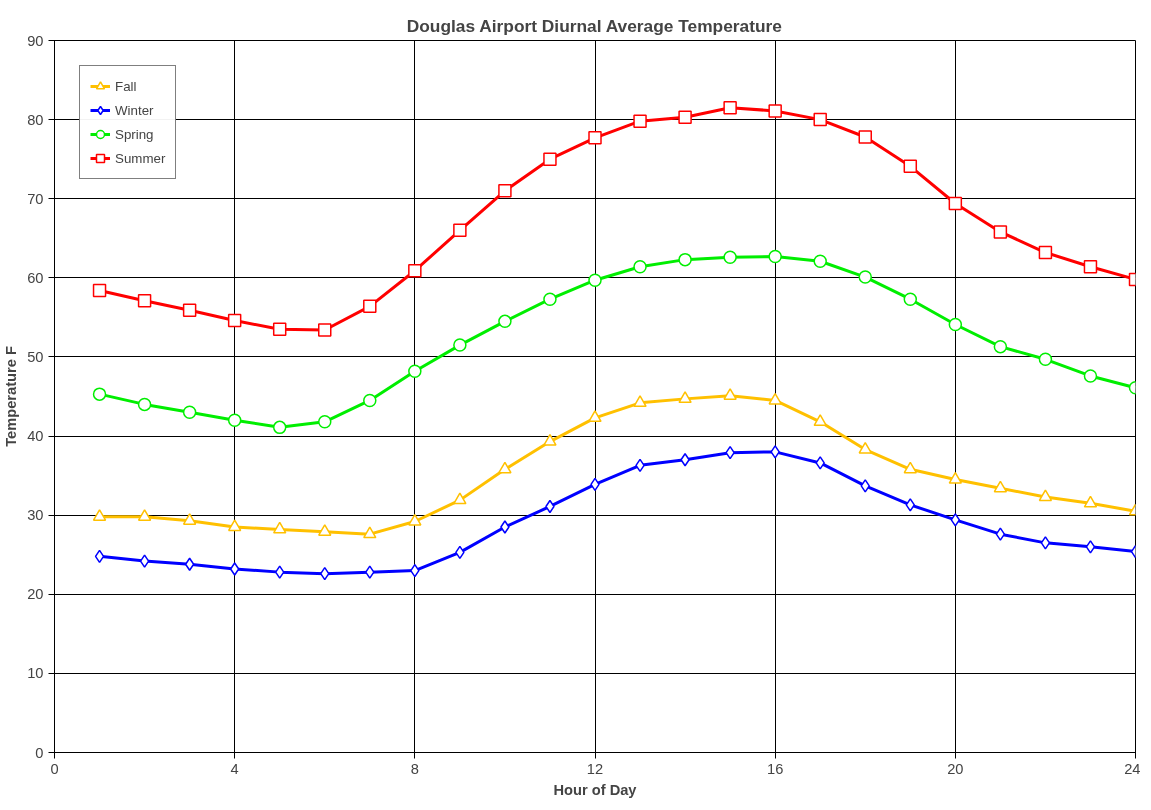 This screenshot has width=1151, height=810. I want to click on y-tick-label: 30, so click(35, 515).